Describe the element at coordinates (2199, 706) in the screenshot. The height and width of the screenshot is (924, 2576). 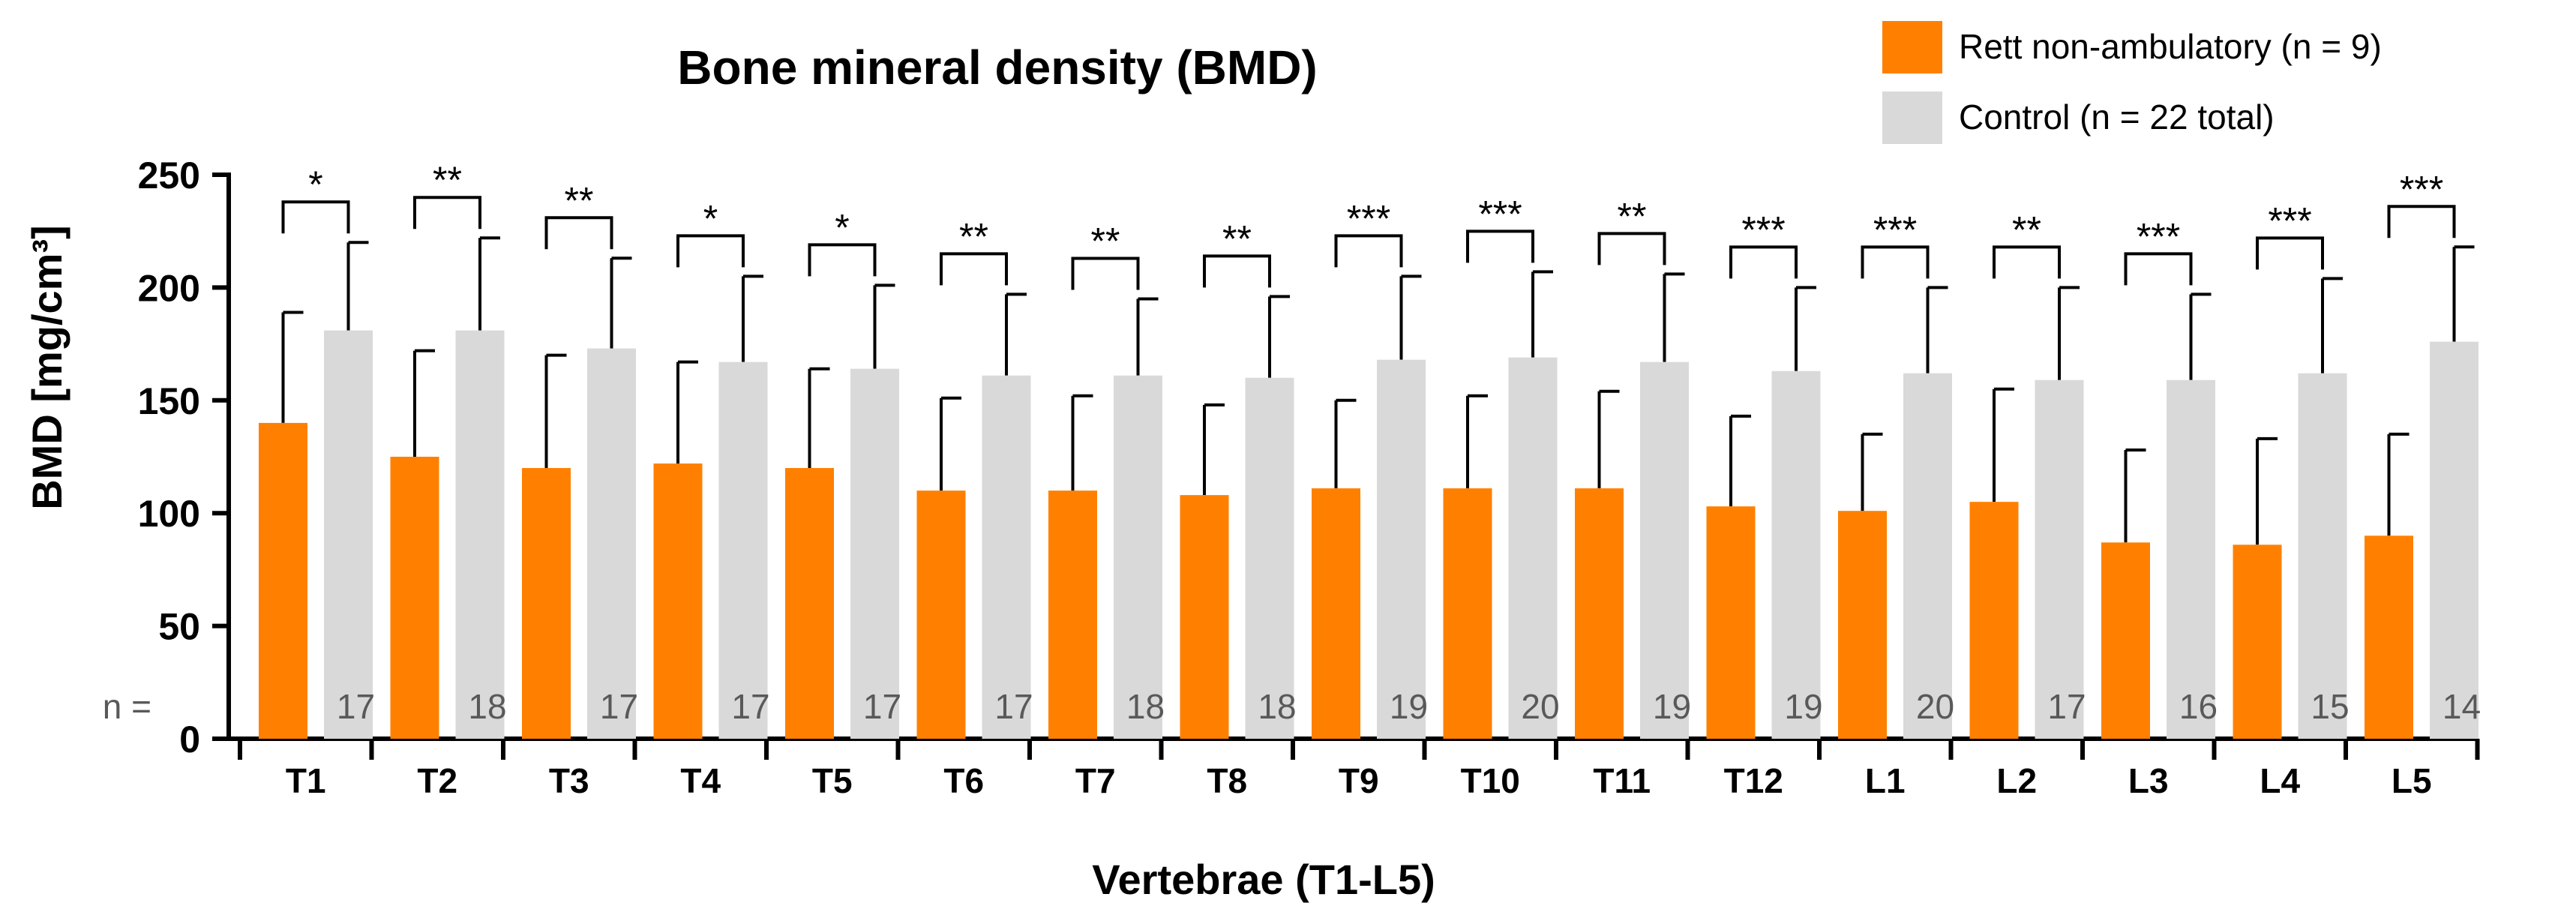
I see `control-n-count: 16` at that location.